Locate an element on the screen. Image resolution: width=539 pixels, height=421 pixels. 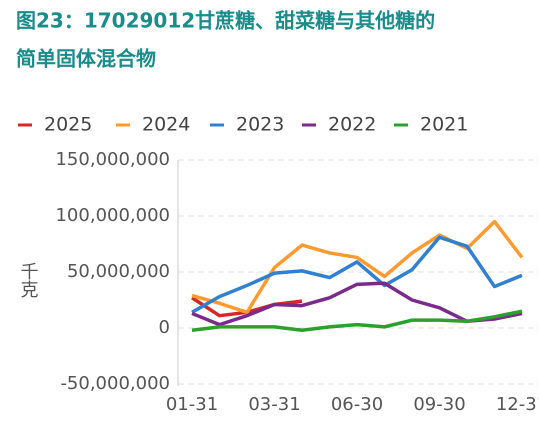
y-tick-label: 150,000,000 is located at coordinates (112, 159).